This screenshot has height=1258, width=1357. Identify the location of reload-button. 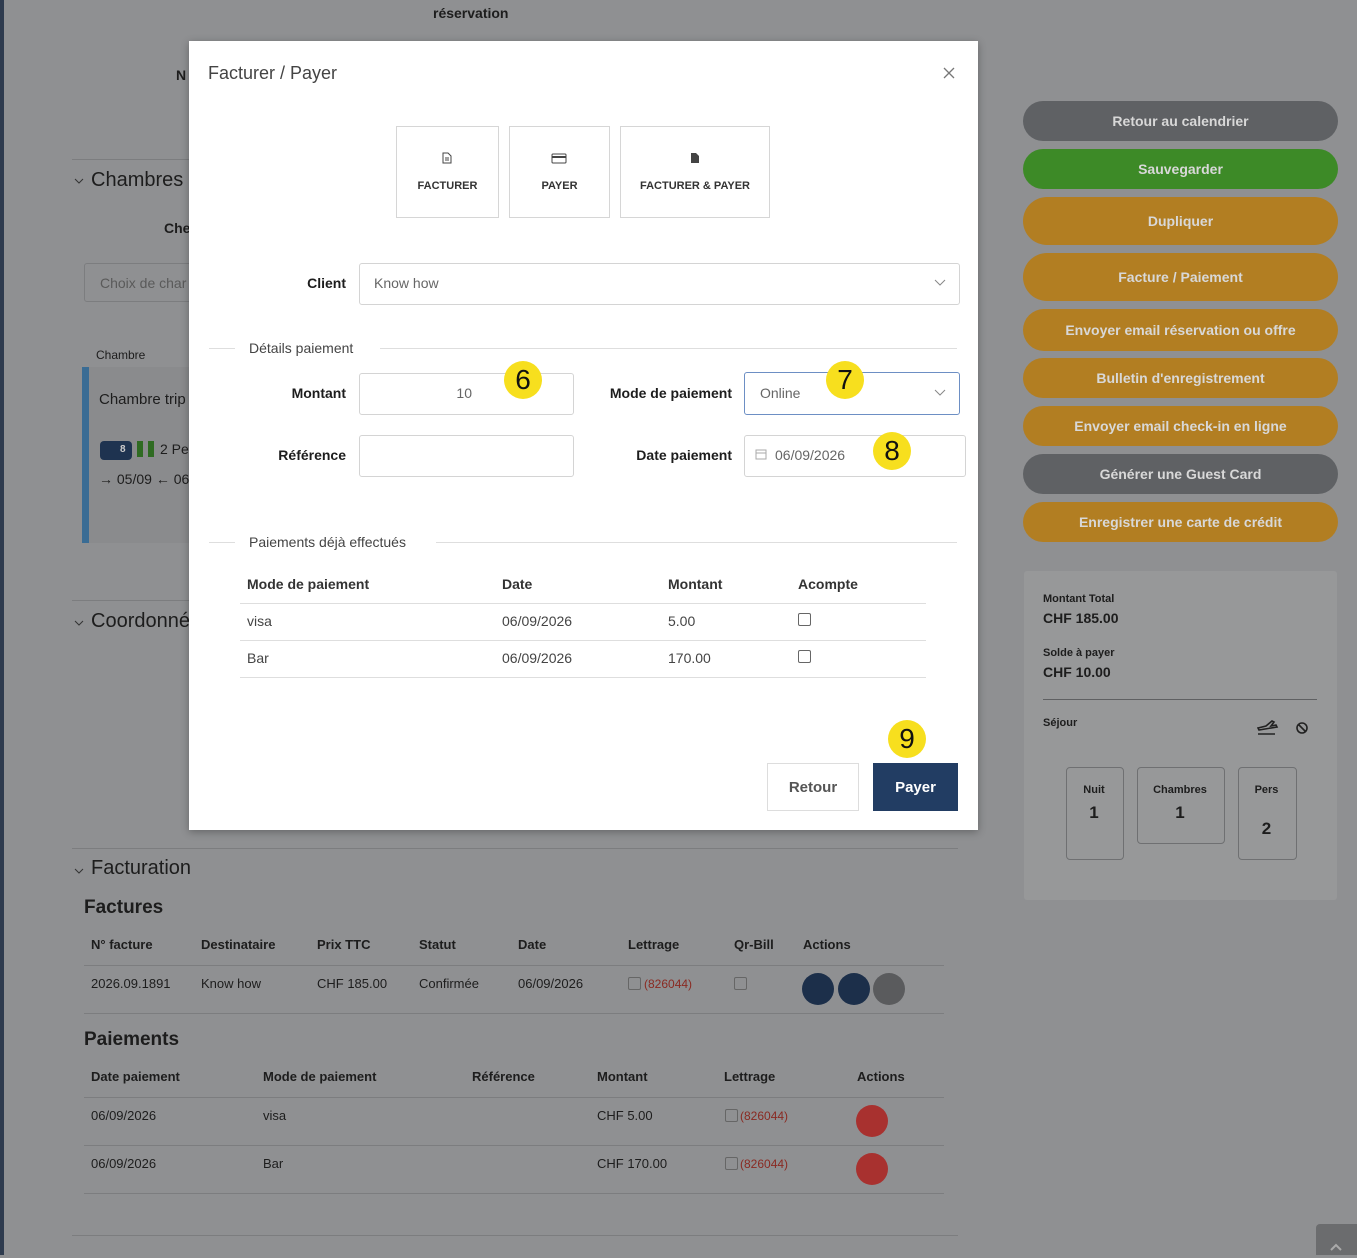
(854, 989).